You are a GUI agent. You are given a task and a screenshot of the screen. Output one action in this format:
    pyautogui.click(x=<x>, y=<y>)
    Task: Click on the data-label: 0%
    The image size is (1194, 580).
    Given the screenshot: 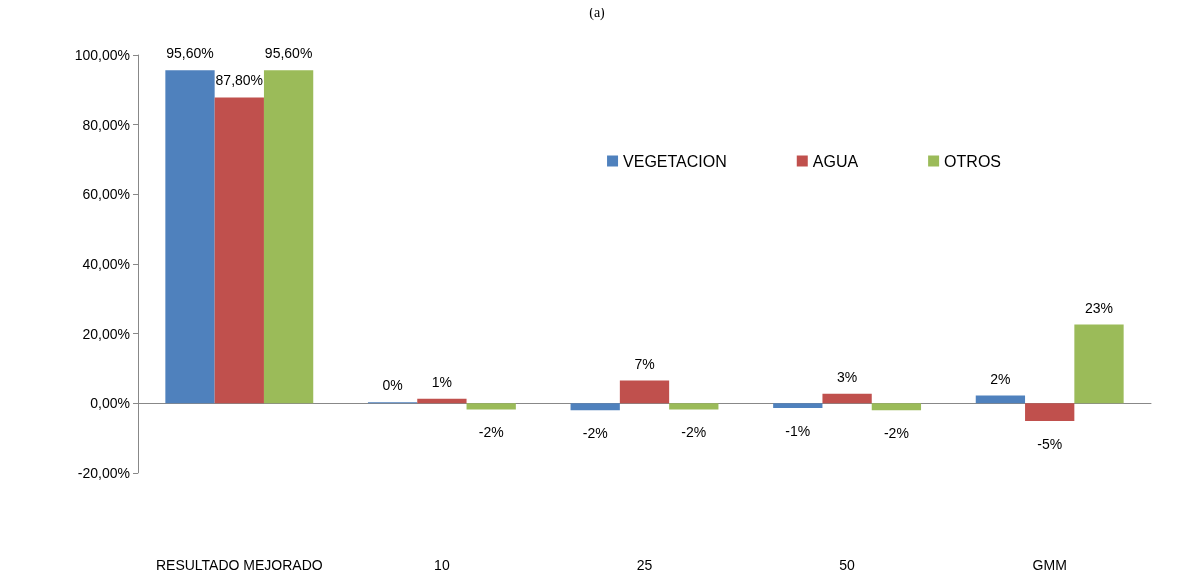 What is the action you would take?
    pyautogui.click(x=392, y=385)
    